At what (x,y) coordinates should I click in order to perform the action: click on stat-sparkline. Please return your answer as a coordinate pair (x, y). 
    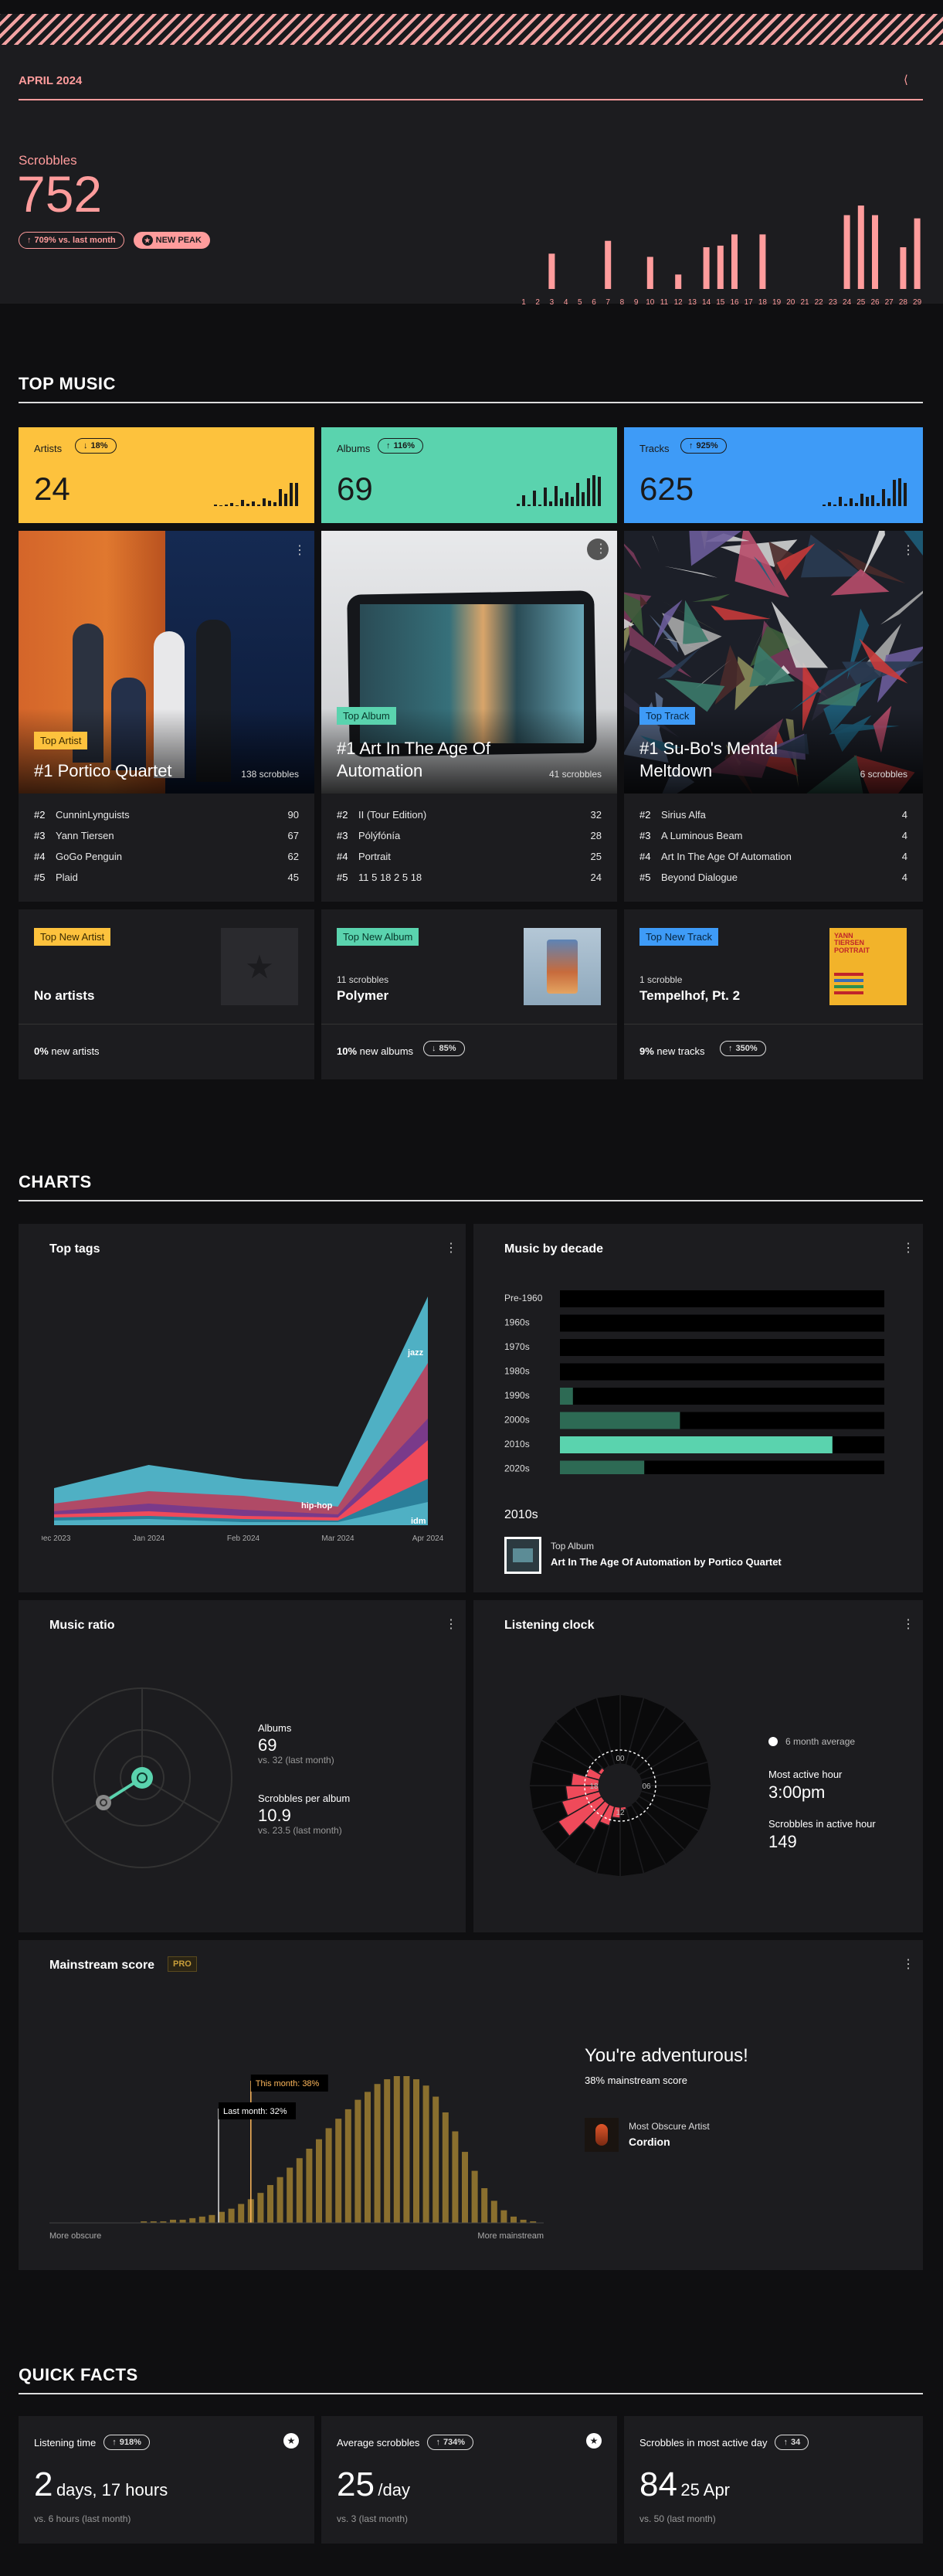
    Looking at the image, I should click on (256, 494).